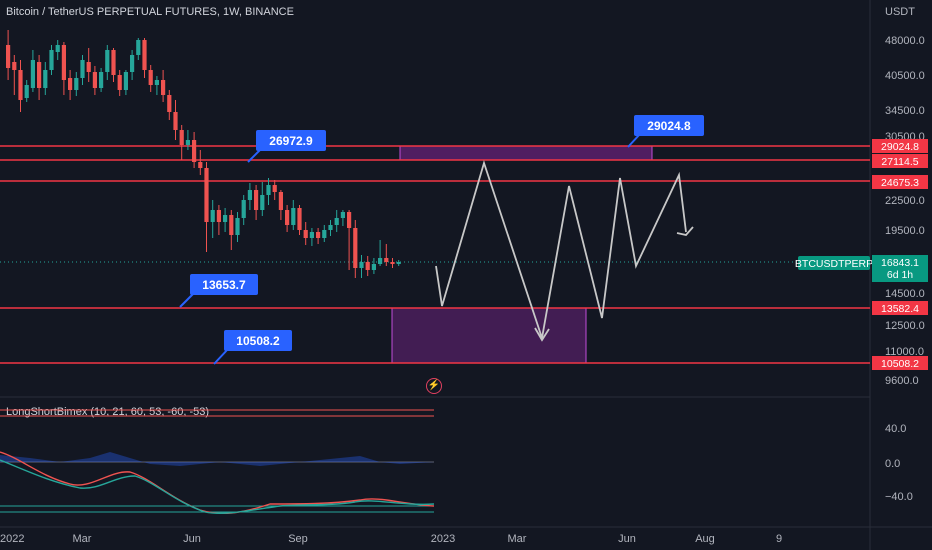 The image size is (932, 550). I want to click on level-tag: 24675.3, so click(900, 182).